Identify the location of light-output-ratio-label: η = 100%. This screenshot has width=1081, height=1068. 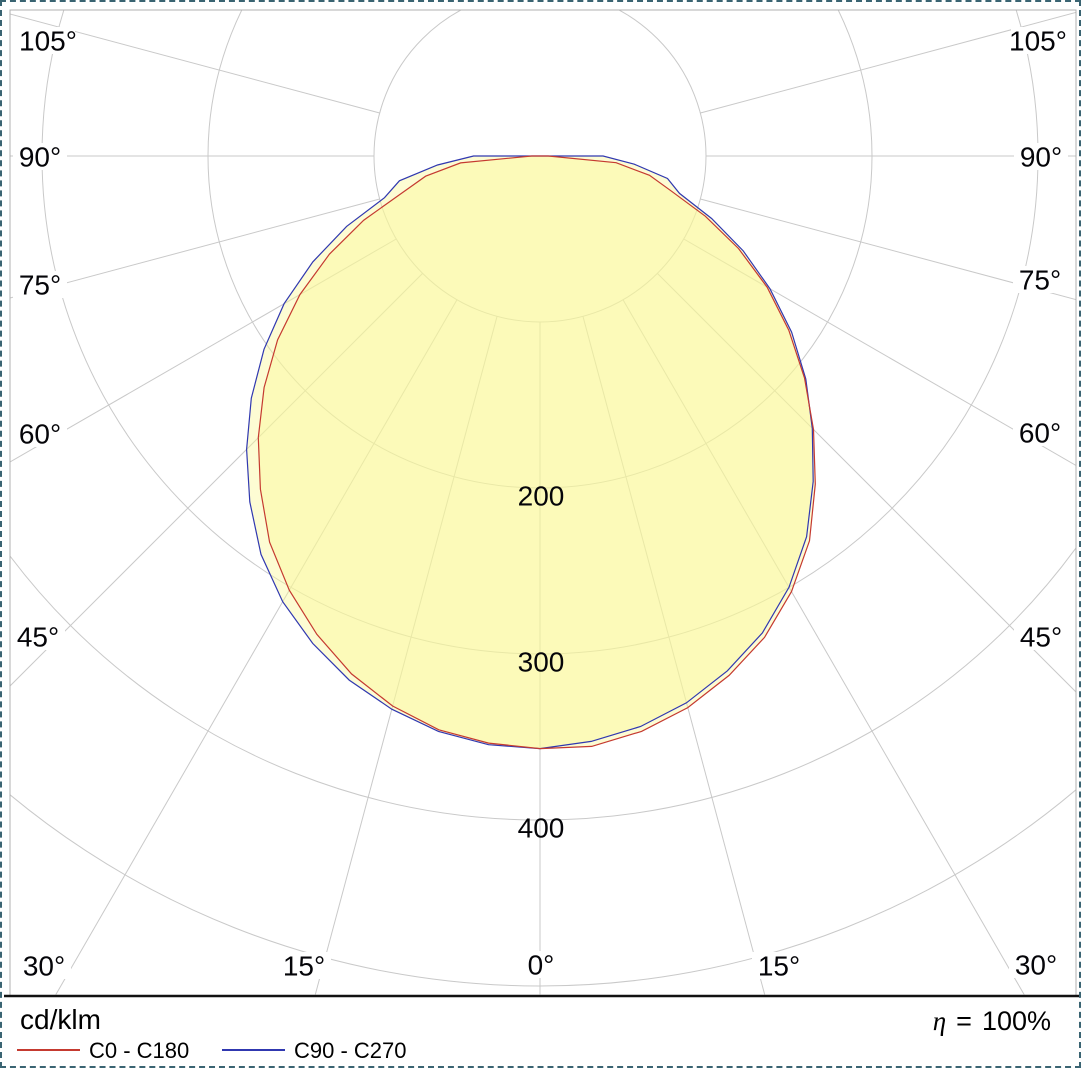
(992, 1021).